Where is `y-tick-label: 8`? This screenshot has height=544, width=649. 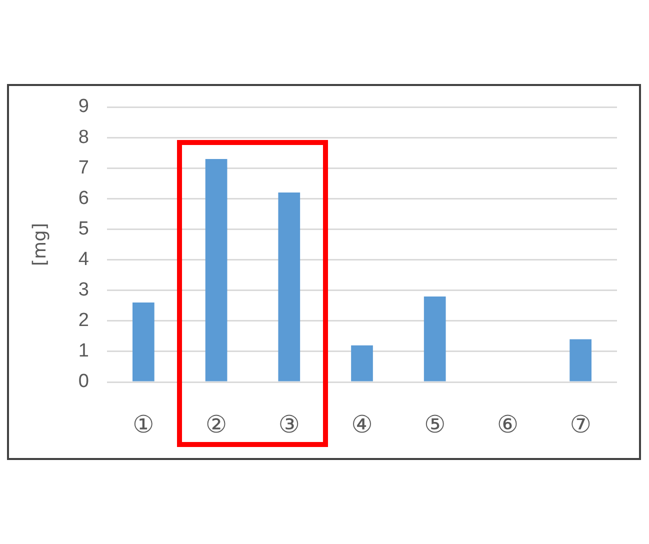 y-tick-label: 8 is located at coordinates (83, 137).